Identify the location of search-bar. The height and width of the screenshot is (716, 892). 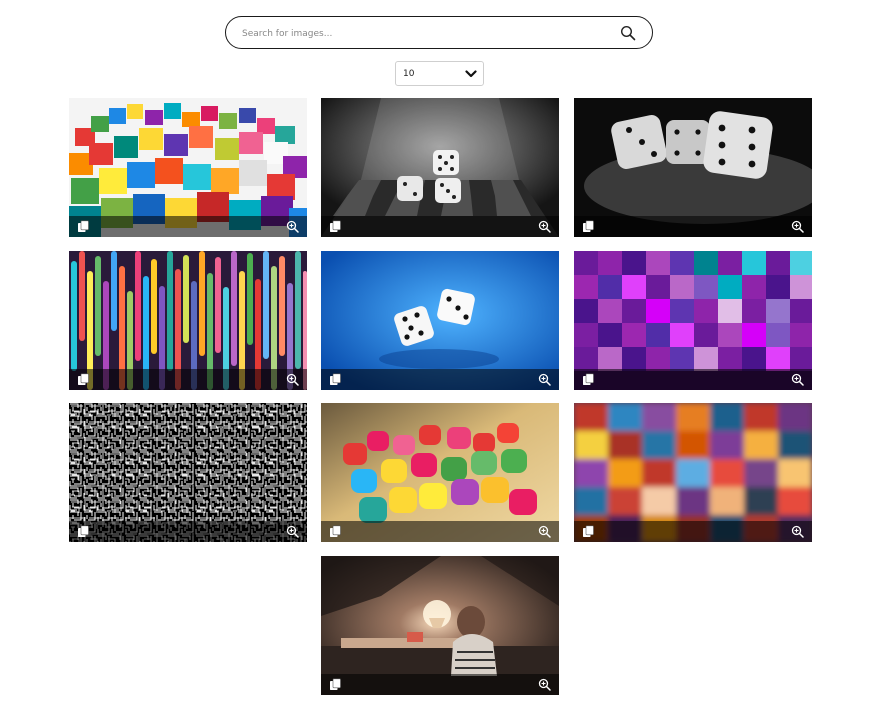
(439, 32).